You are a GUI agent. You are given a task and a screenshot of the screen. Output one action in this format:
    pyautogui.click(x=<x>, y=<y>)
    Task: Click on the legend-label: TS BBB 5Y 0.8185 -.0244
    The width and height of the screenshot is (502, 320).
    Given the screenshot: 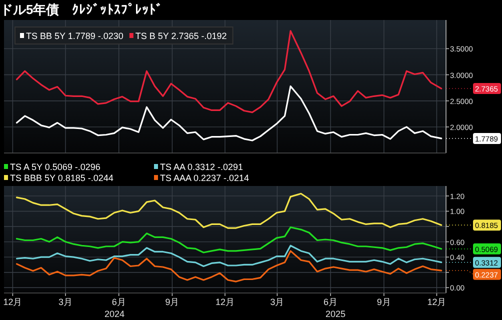 What is the action you would take?
    pyautogui.click(x=62, y=178)
    